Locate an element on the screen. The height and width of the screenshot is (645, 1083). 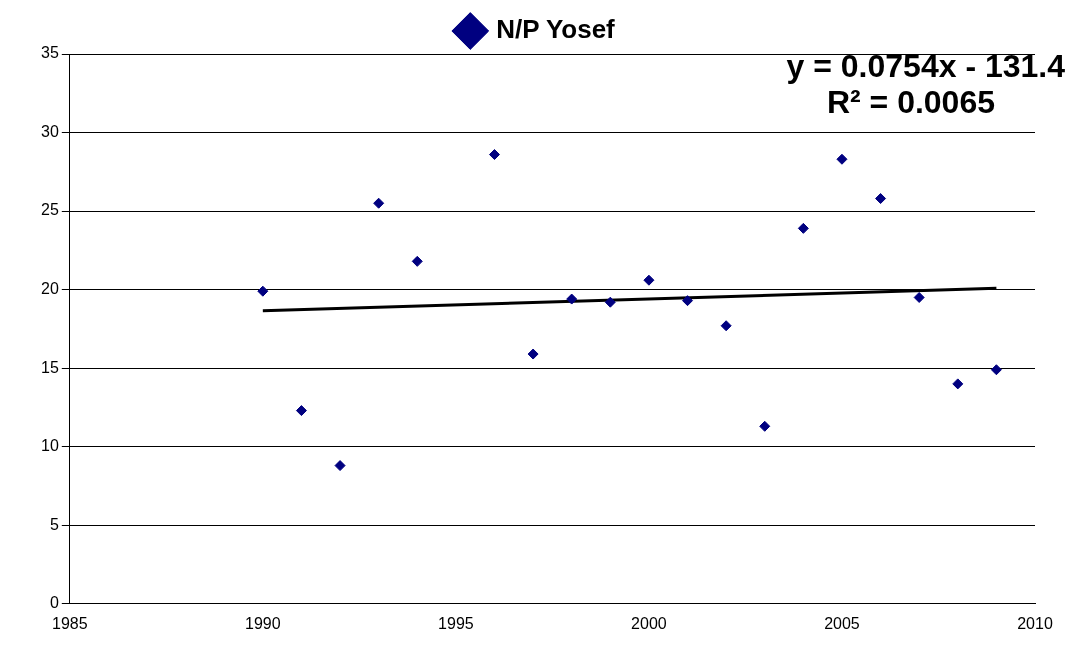
x-tick-label: 1985 is located at coordinates (70, 623).